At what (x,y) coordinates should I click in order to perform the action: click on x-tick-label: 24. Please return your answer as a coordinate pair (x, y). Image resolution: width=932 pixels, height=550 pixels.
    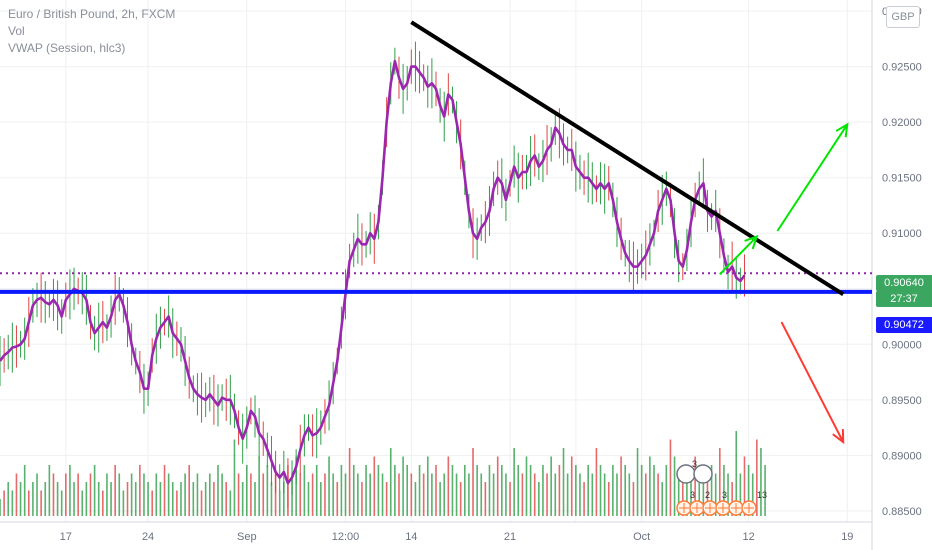
    Looking at the image, I should click on (148, 537).